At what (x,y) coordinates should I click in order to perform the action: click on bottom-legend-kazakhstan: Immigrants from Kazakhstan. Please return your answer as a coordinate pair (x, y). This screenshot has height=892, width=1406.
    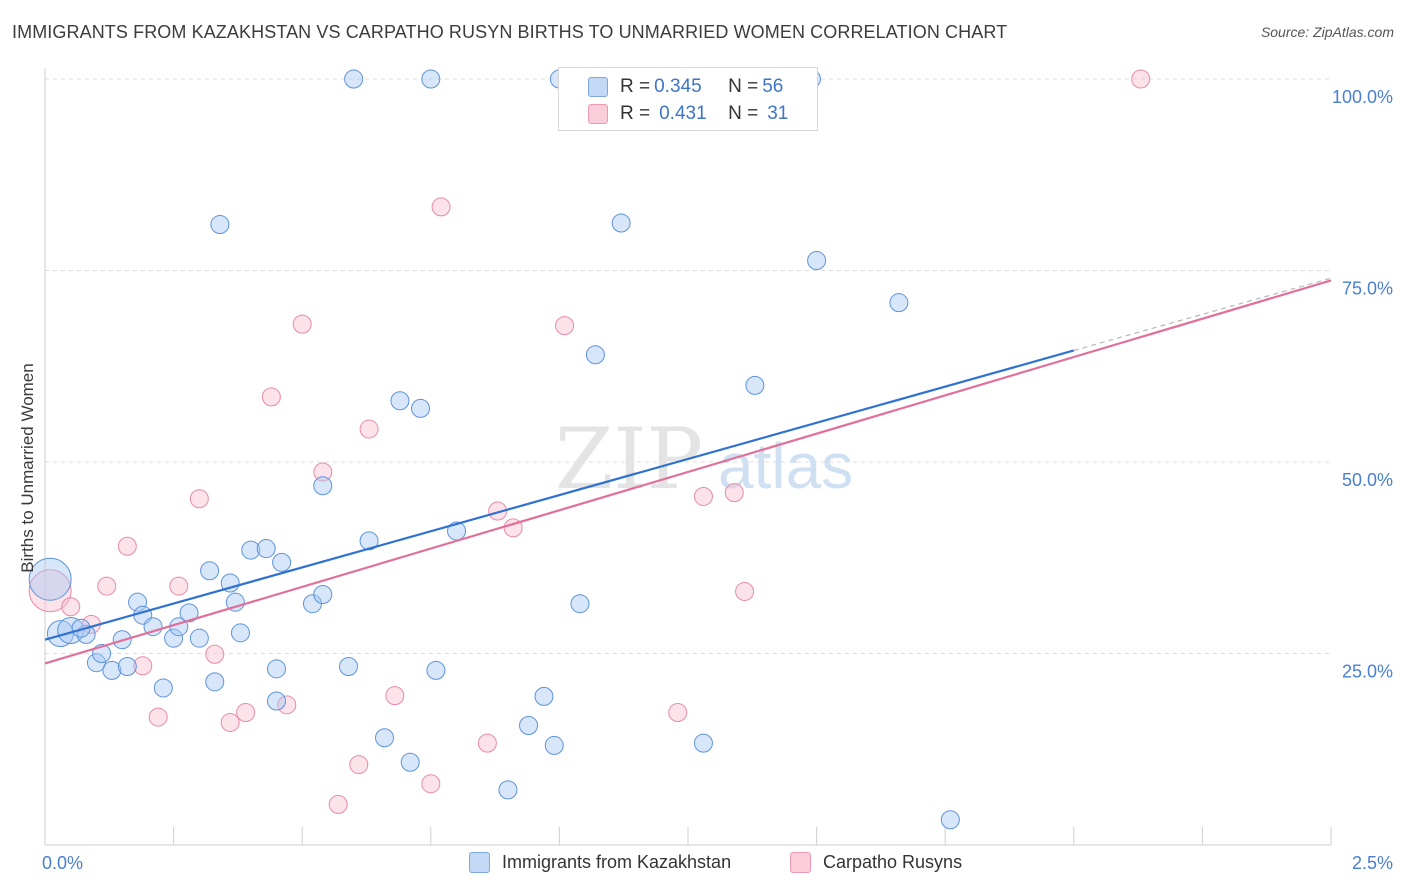
    Looking at the image, I should click on (600, 862).